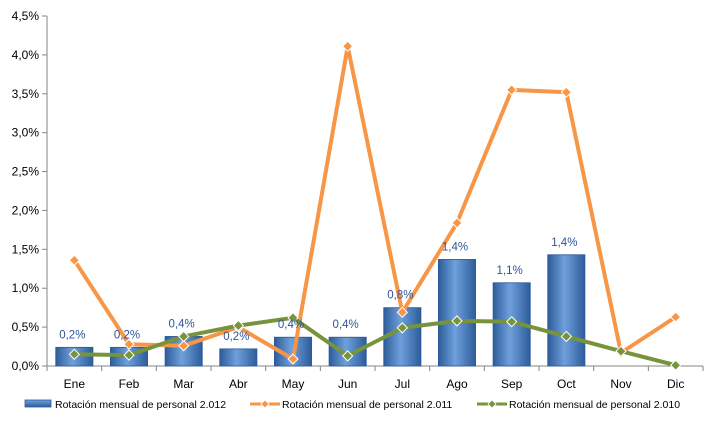  I want to click on data-label: 0,8%, so click(400, 296).